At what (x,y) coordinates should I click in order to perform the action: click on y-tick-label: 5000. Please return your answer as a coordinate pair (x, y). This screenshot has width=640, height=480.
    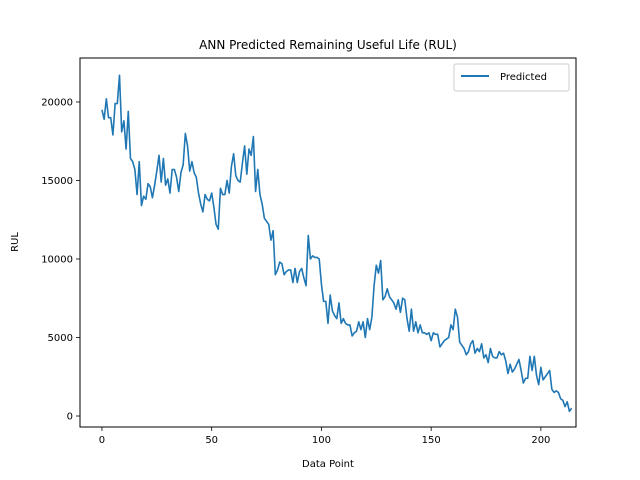
    Looking at the image, I should click on (60, 338).